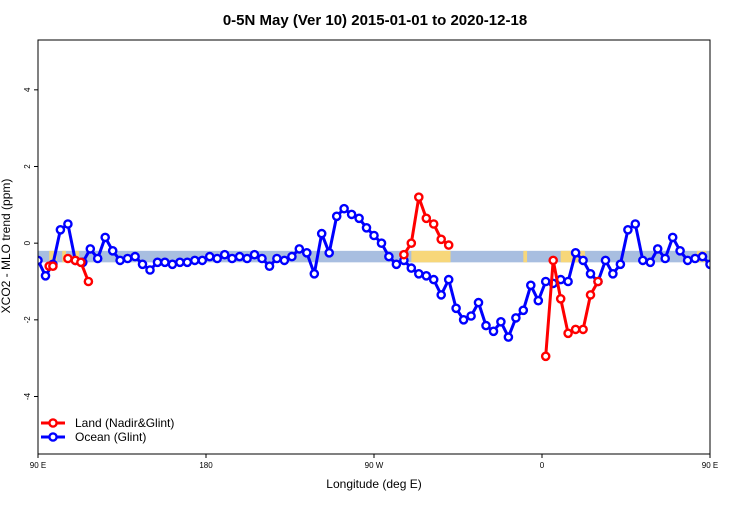 This screenshot has width=750, height=505. I want to click on x-tick-label: 180, so click(206, 465).